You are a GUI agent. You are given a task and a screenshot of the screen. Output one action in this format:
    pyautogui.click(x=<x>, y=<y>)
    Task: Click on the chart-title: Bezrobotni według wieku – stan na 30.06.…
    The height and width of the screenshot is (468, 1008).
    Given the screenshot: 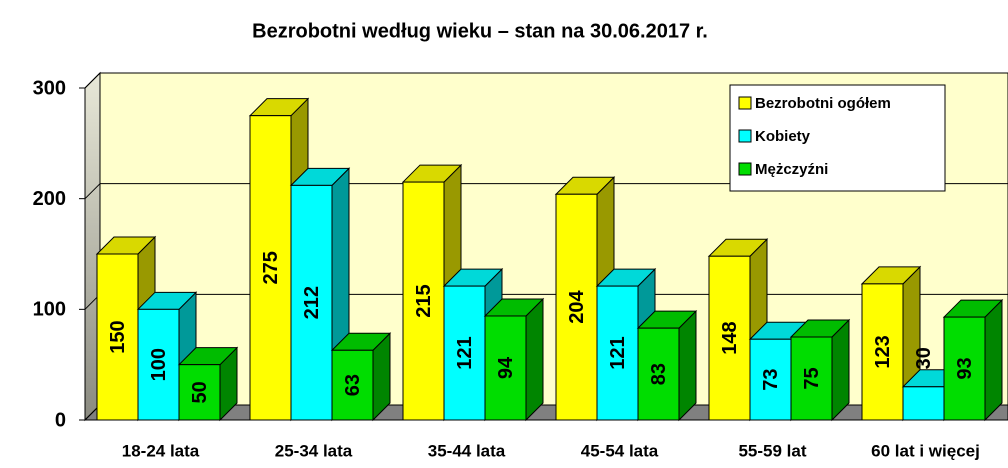 What is the action you would take?
    pyautogui.click(x=480, y=31)
    